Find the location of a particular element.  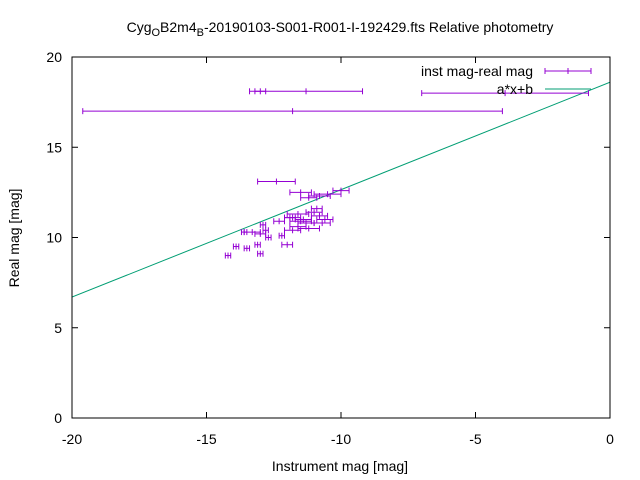

y-axis-label: Real mag [mag] is located at coordinates (14, 238).